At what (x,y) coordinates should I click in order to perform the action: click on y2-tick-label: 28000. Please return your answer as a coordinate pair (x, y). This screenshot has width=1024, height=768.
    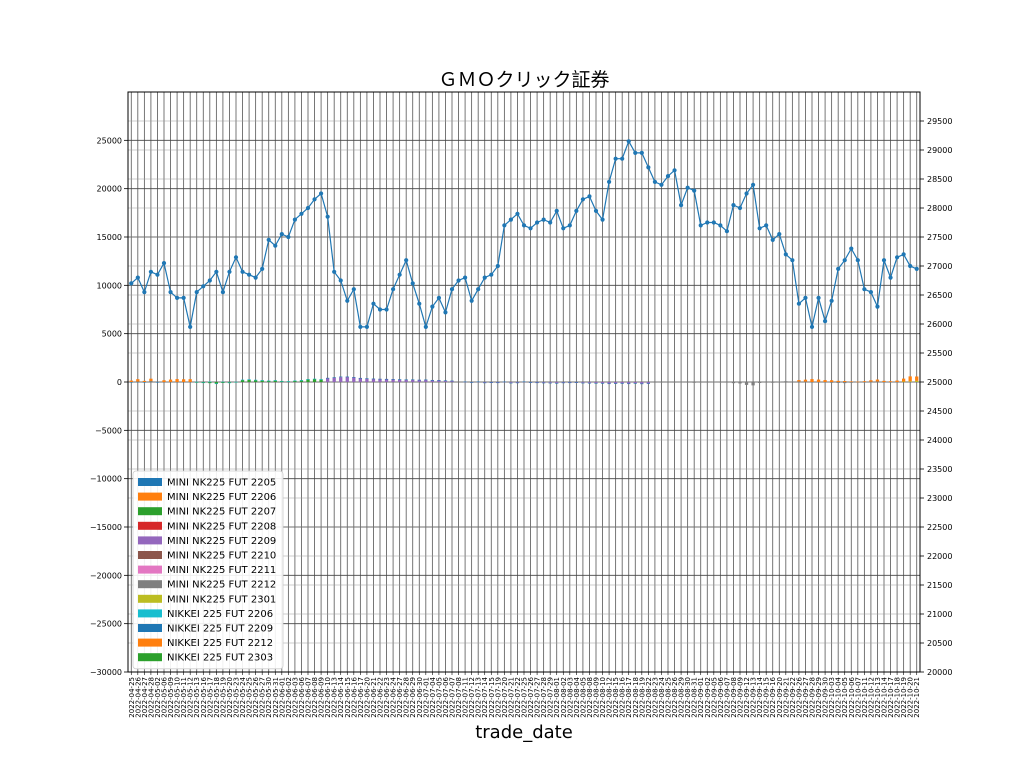
    Looking at the image, I should click on (939, 208).